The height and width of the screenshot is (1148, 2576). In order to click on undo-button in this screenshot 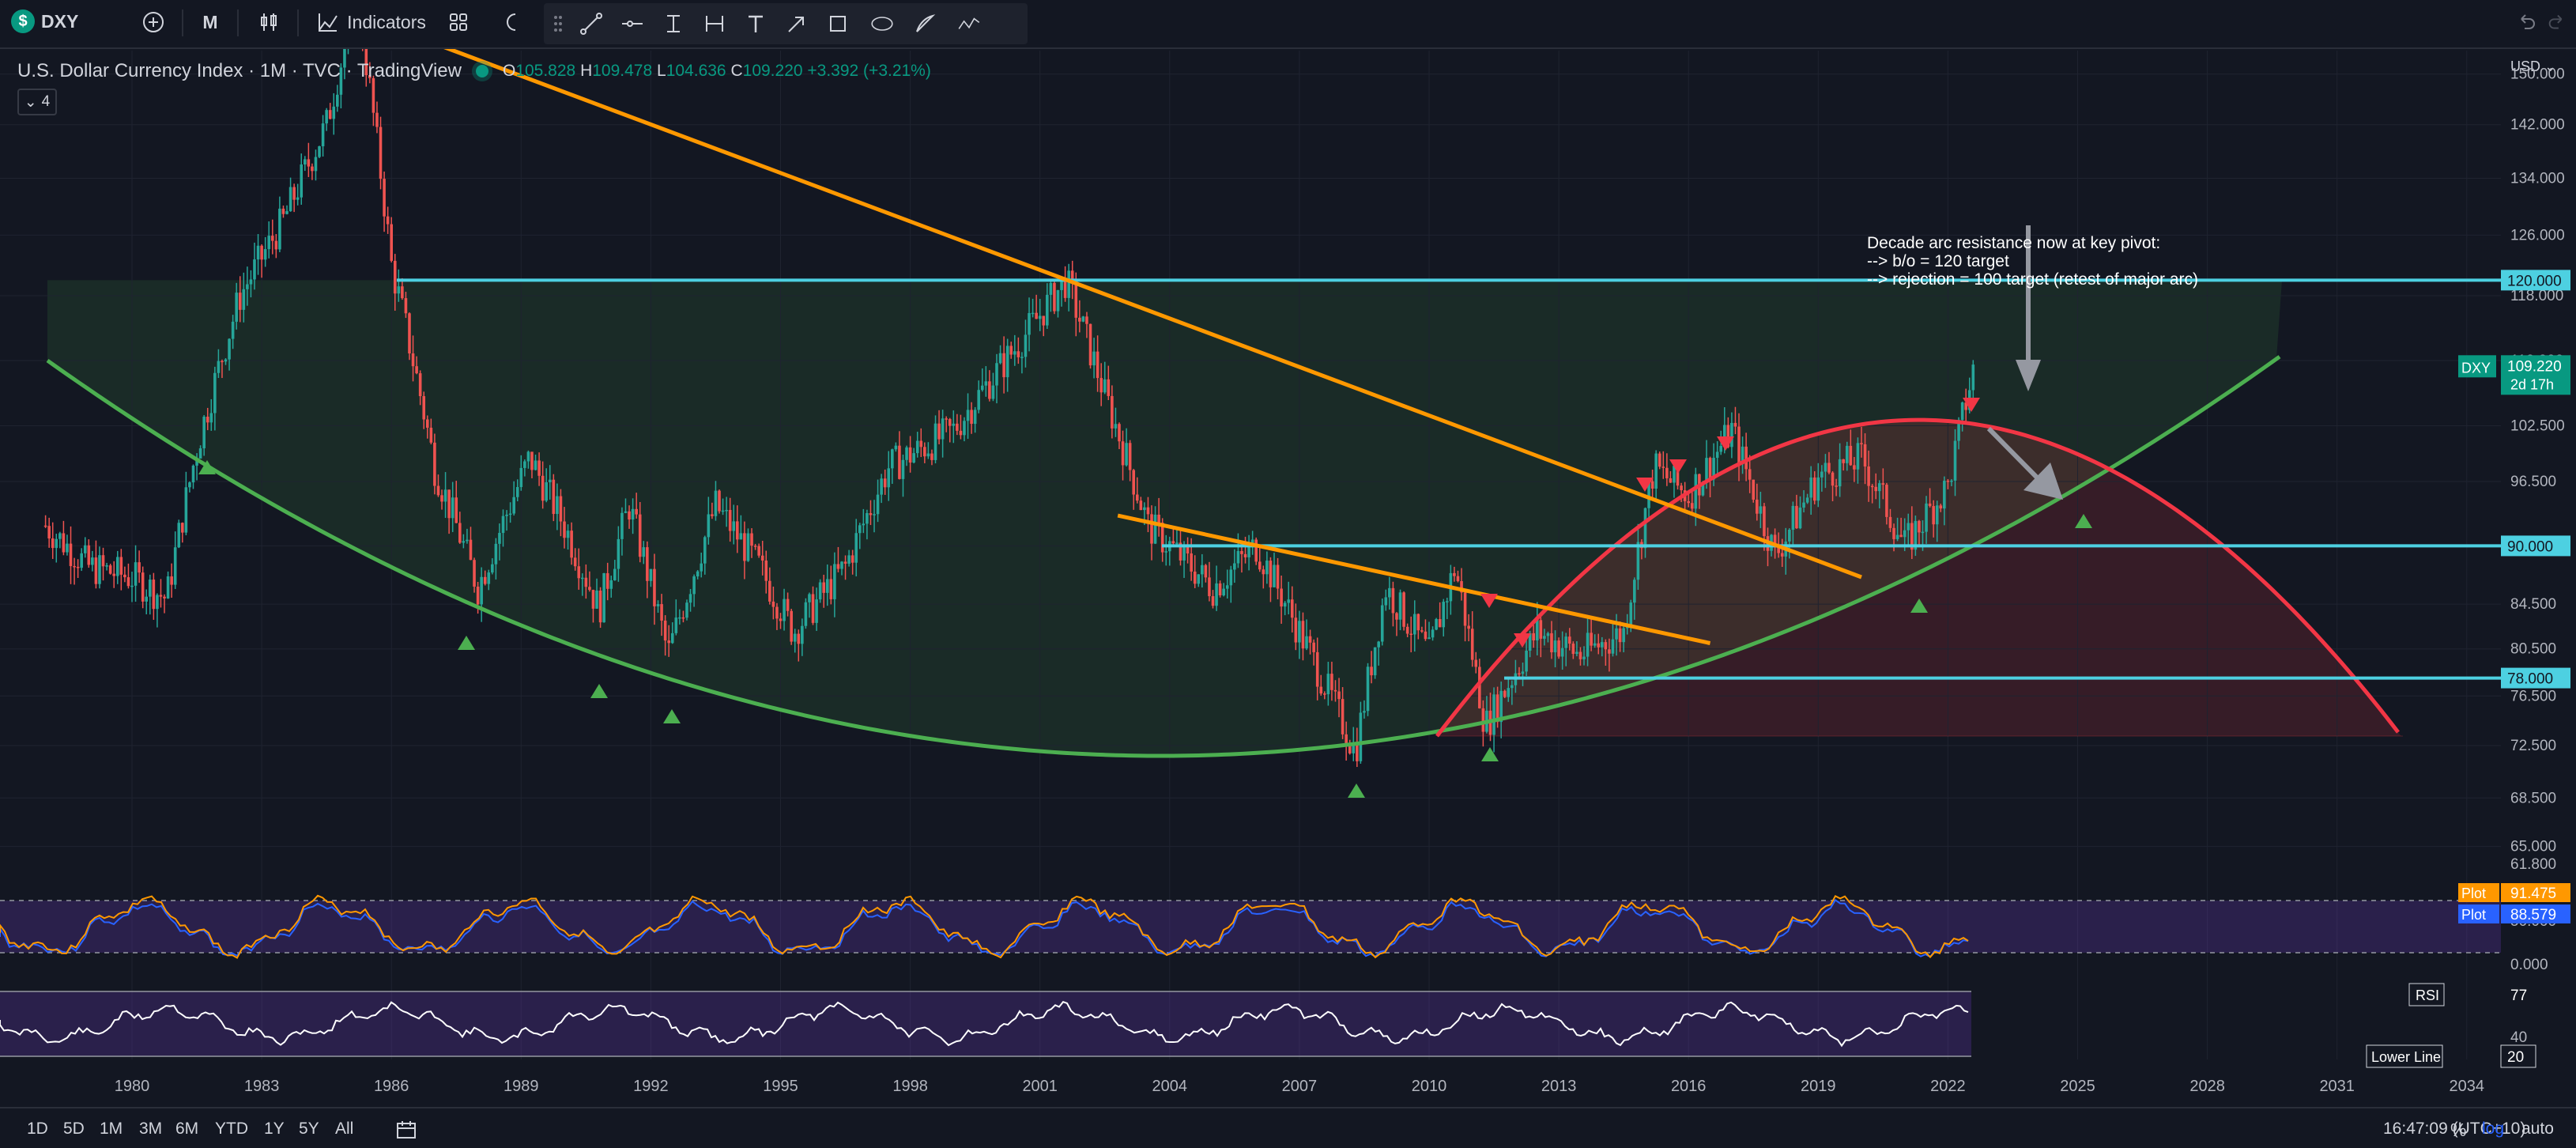, I will do `click(2526, 22)`.